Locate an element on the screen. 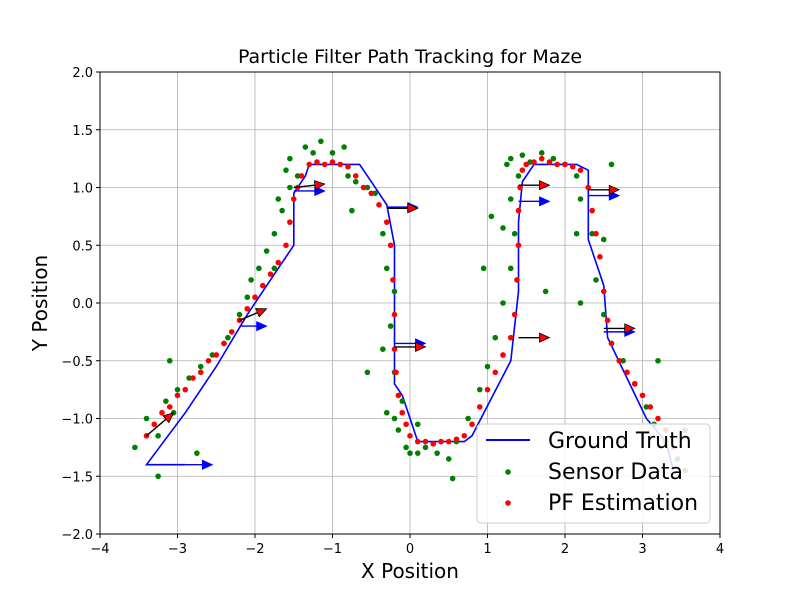  y-axis: −2.0 −1.5 −1.0 −0.5 0.0 0.5 1.0 1.5 2.0 is located at coordinates (80, 304).